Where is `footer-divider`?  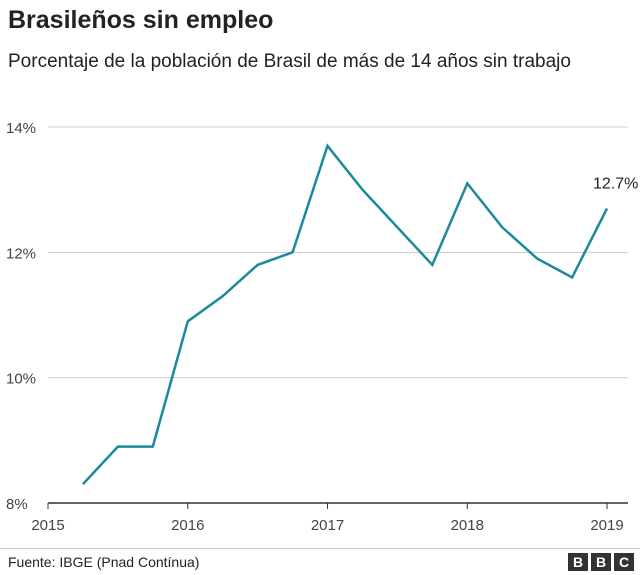 footer-divider is located at coordinates (320, 548).